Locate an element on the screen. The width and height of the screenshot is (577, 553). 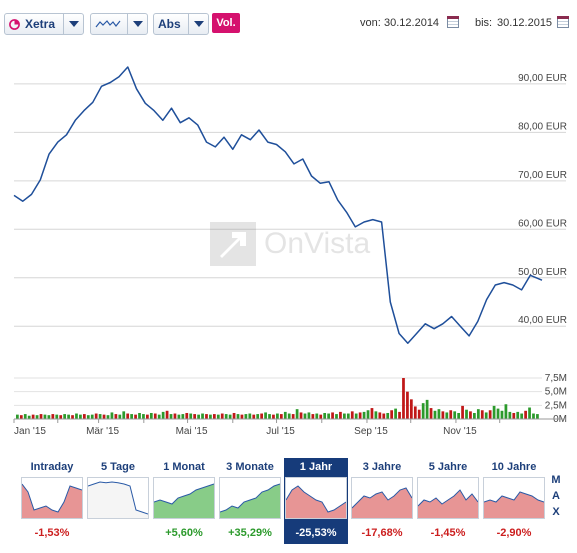
period-tab: Intraday -1,53% is located at coordinates (52, 501).